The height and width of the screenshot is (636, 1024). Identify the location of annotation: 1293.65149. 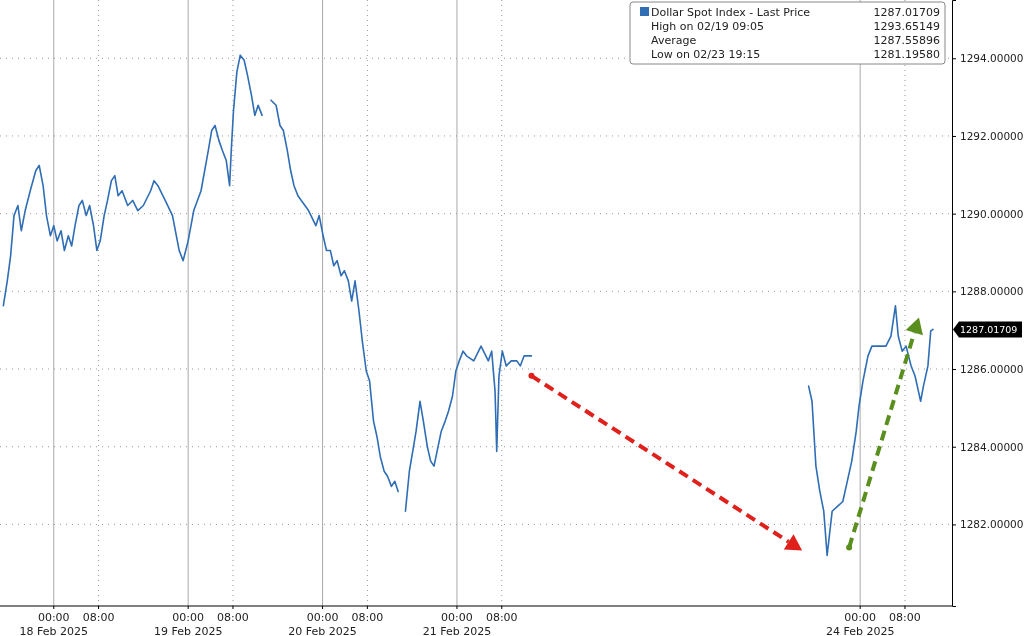
(906, 26).